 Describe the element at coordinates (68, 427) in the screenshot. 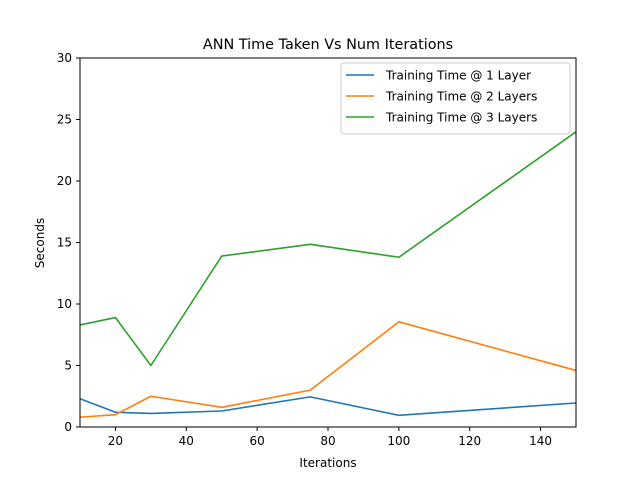

I see `y-tick-label: 0` at that location.